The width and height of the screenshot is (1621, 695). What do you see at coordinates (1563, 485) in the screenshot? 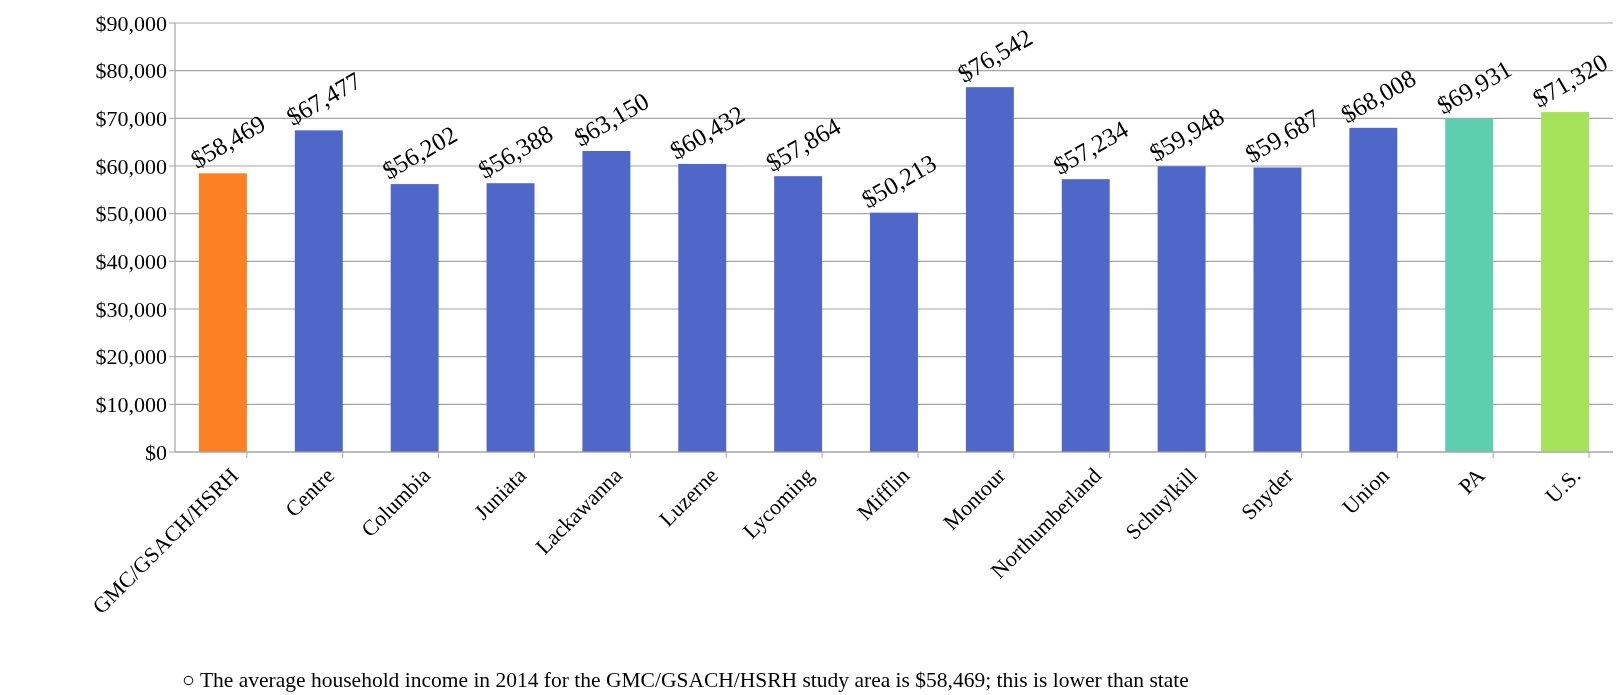
I see `x-tick-label: U.S.` at bounding box center [1563, 485].